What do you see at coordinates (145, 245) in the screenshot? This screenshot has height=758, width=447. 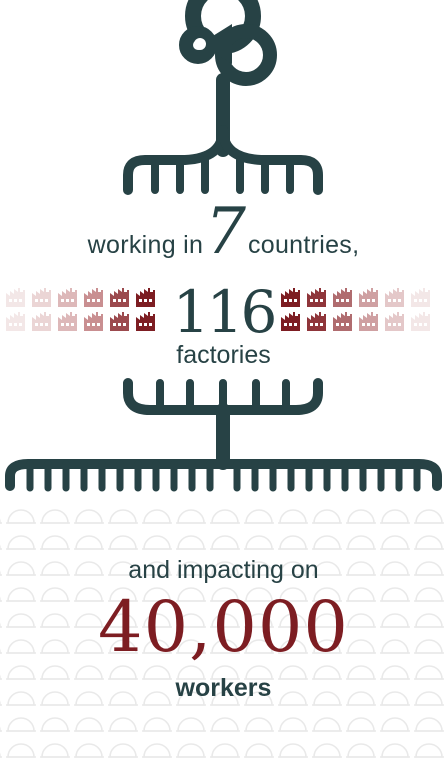 I see `countries-prefix: working in` at bounding box center [145, 245].